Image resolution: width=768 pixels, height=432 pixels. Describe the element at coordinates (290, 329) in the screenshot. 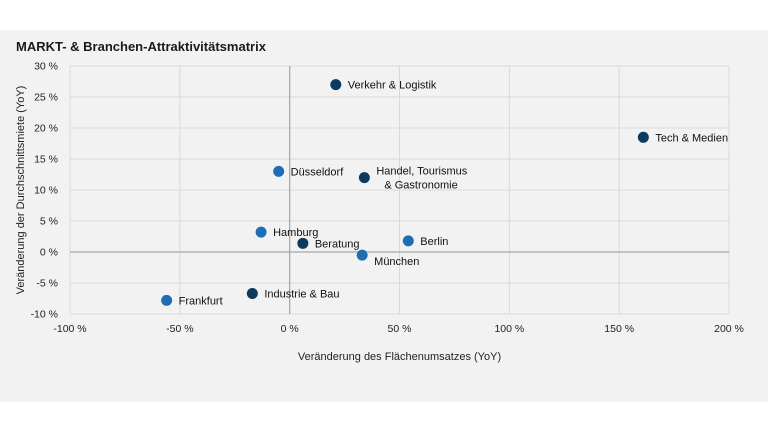

I see `x-tick-label: 0 %` at that location.